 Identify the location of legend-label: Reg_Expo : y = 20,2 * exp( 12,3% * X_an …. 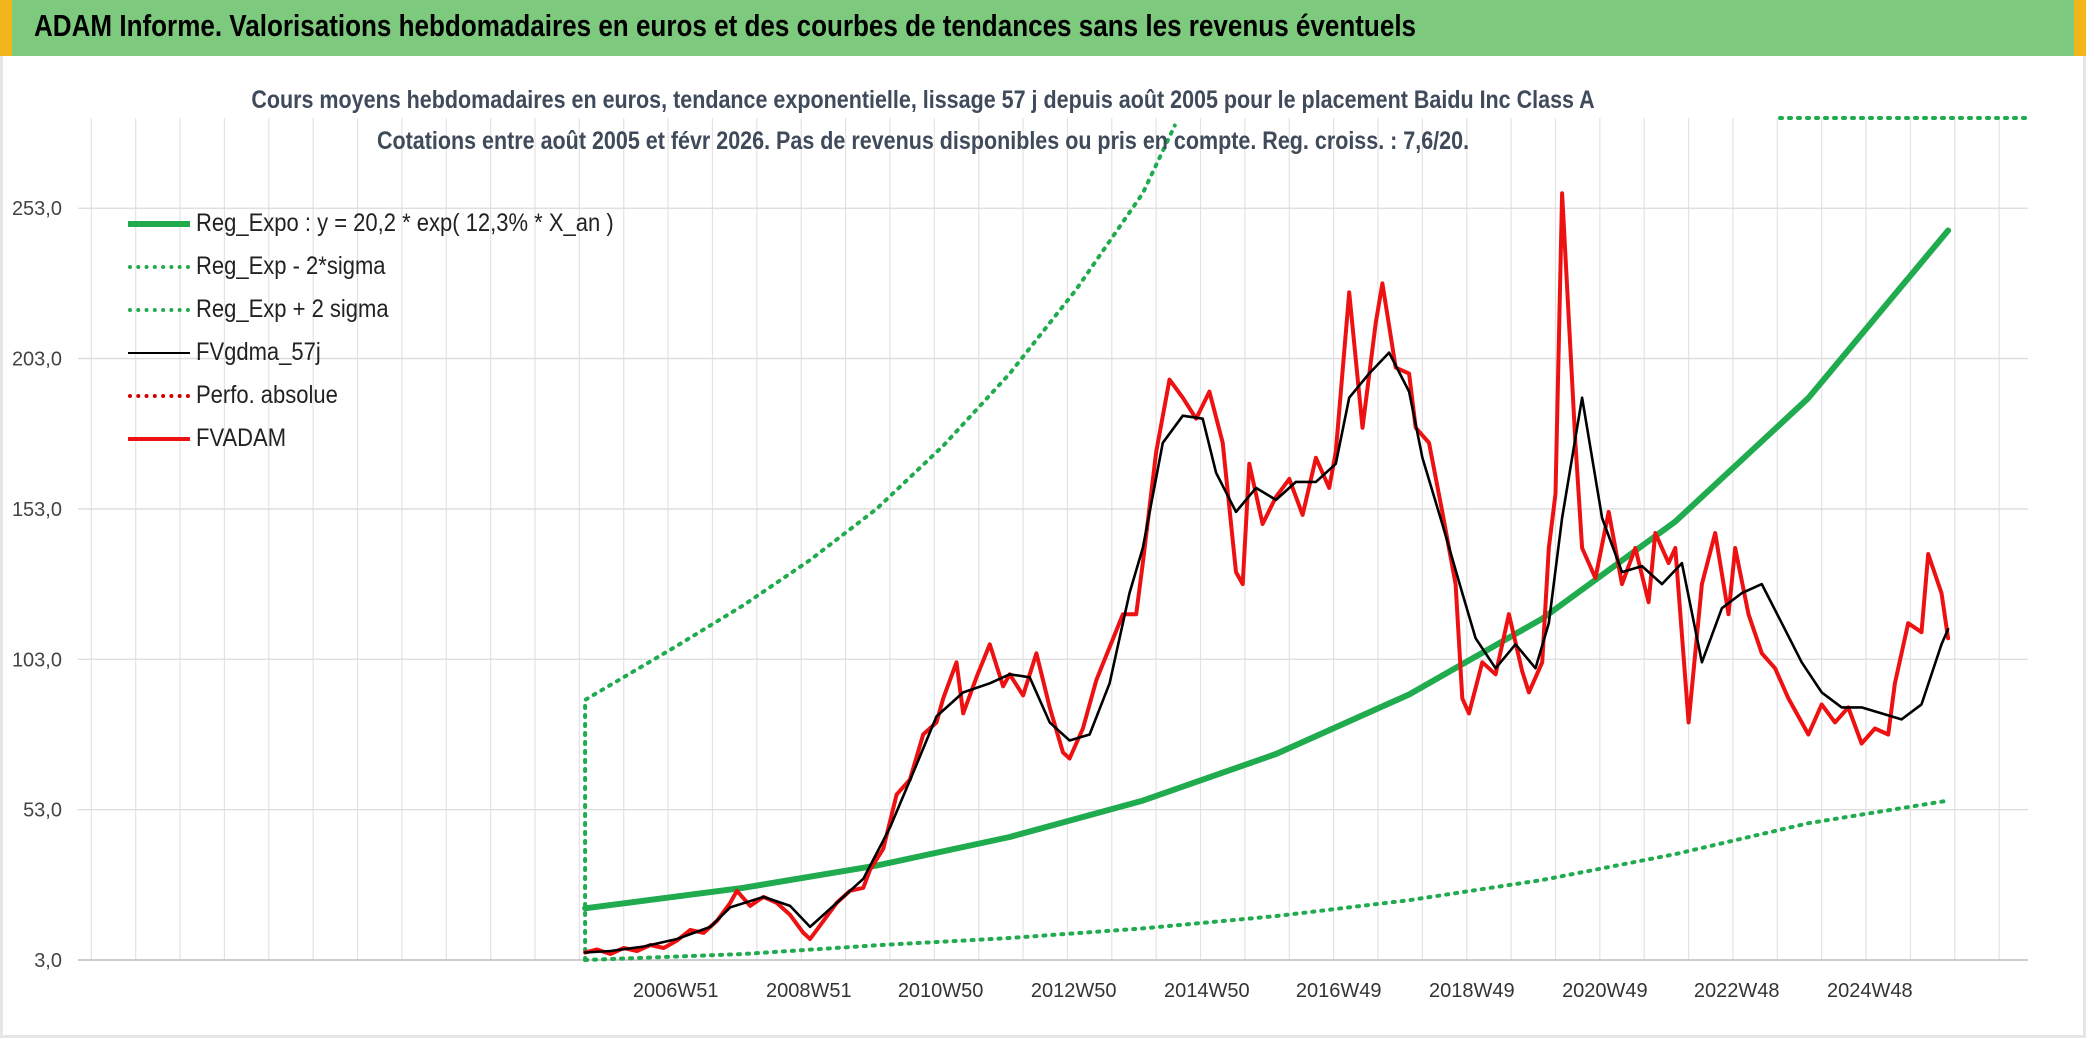
(405, 223).